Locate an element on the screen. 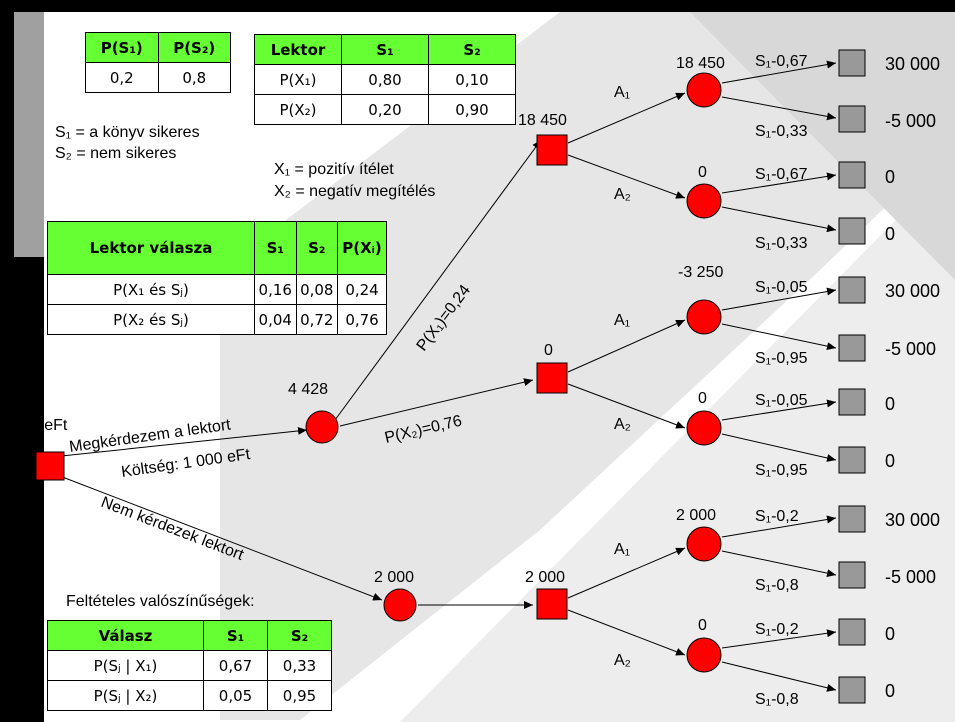 This screenshot has height=722, width=955. joint-cell: P(X₂ és Sⱼ) is located at coordinates (151, 319).